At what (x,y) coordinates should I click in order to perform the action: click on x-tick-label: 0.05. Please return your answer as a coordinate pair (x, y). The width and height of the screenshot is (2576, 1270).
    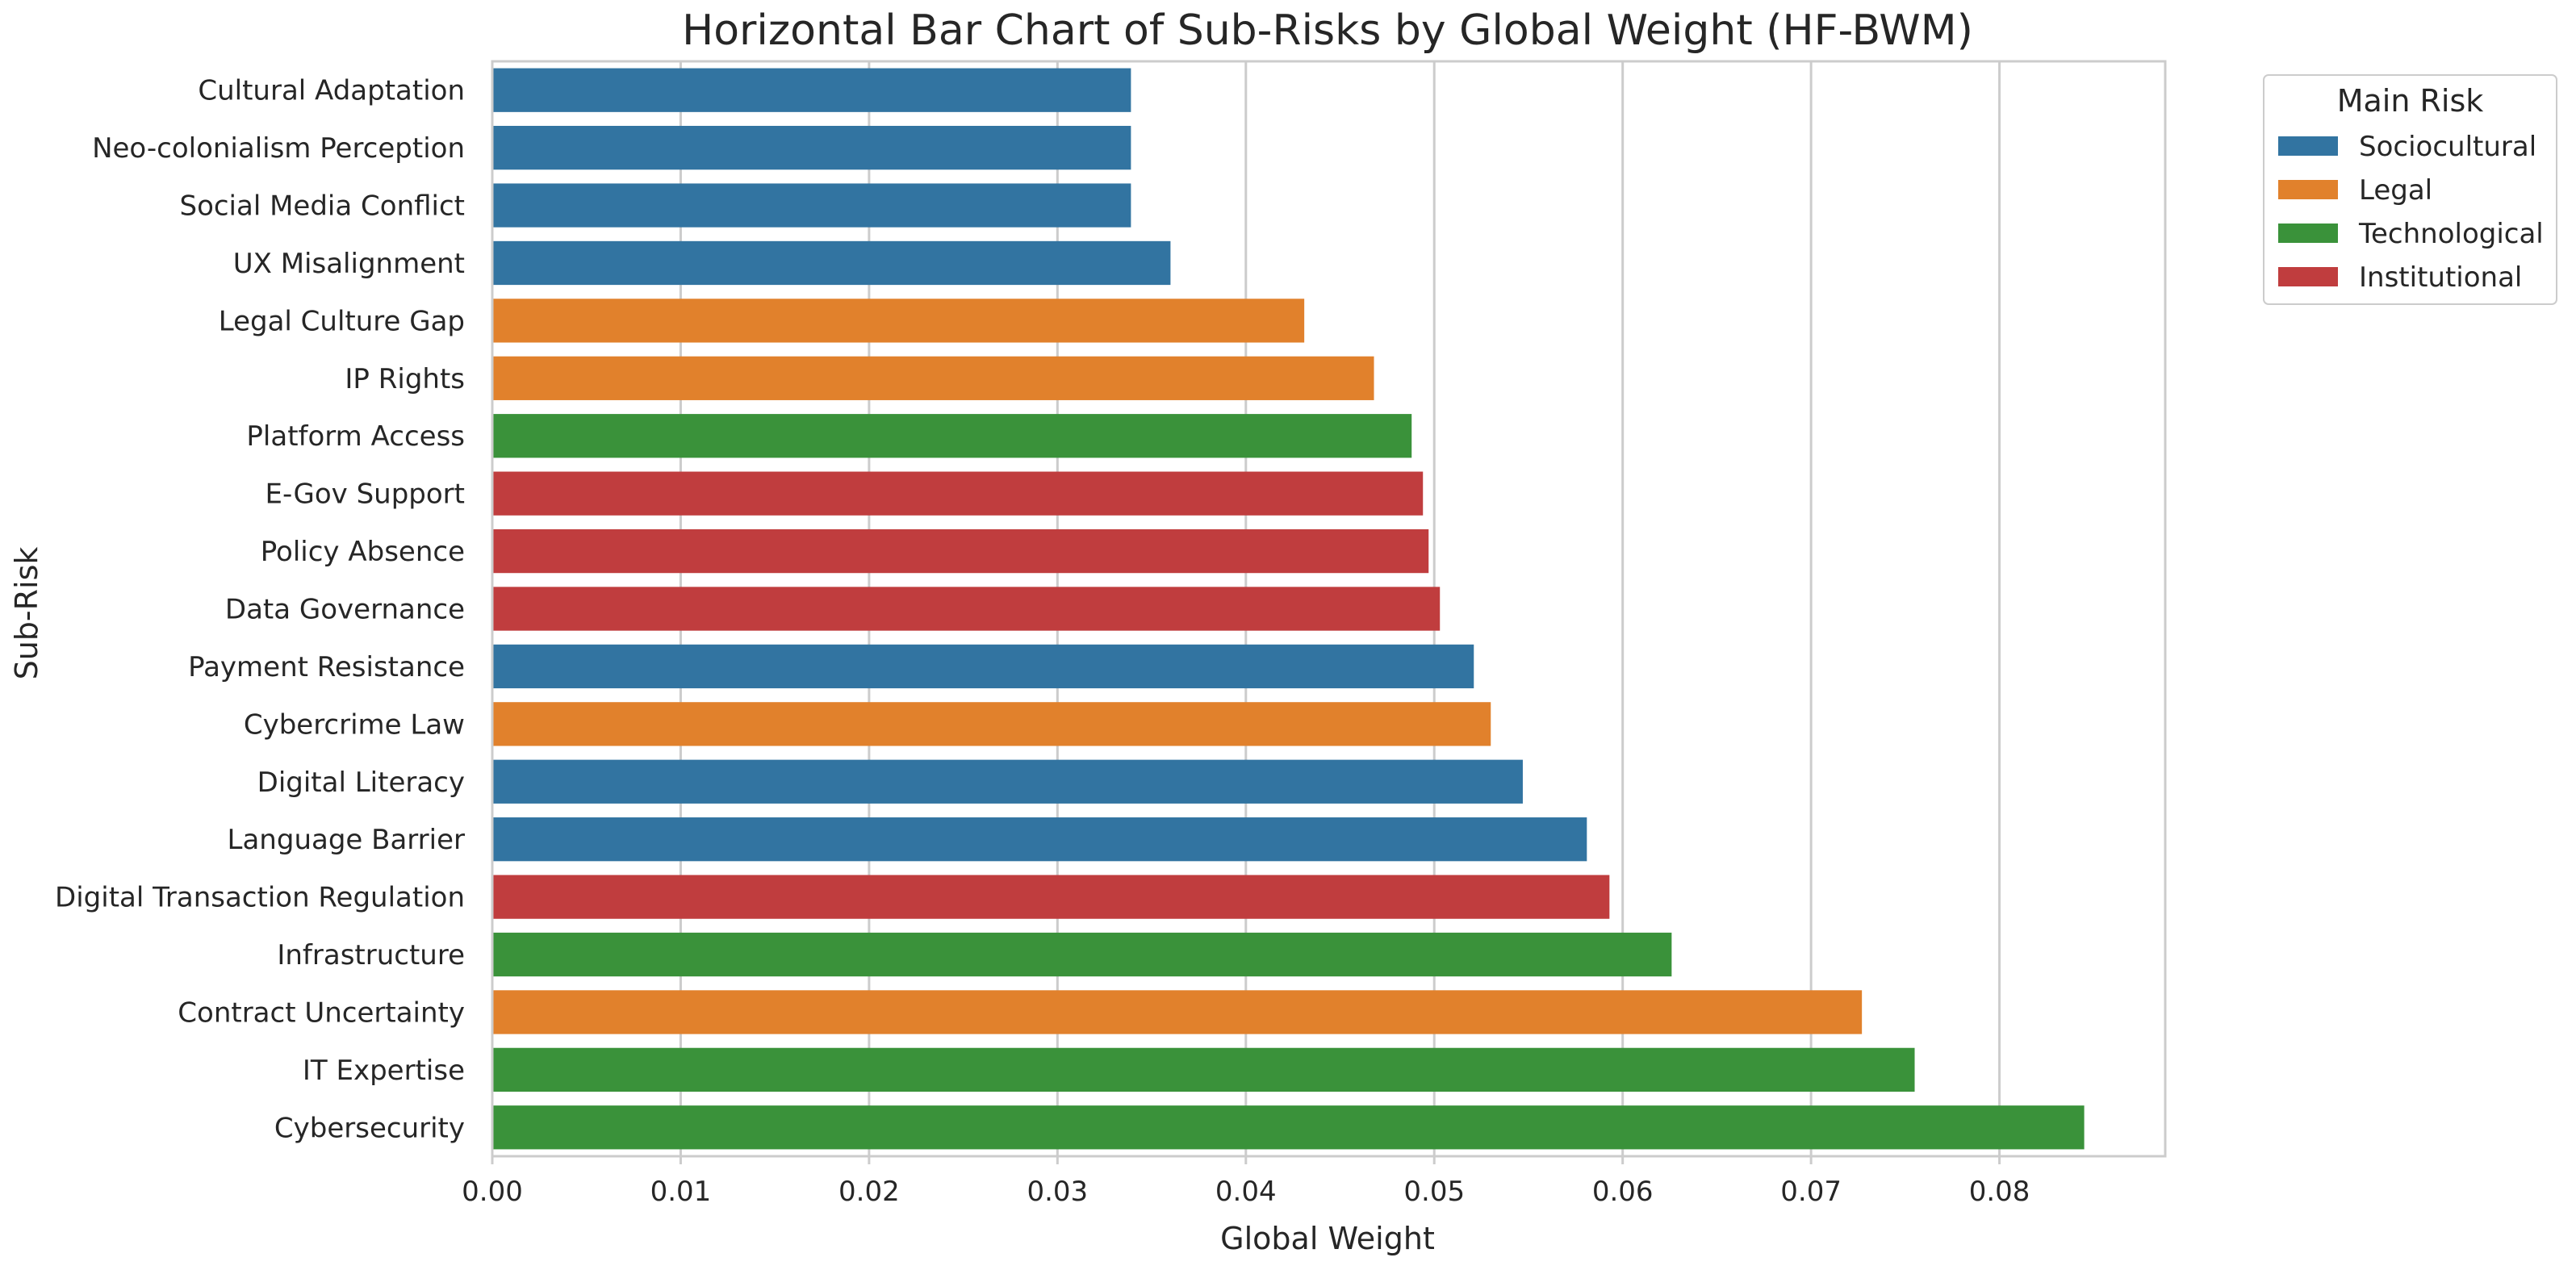
    Looking at the image, I should click on (1434, 1192).